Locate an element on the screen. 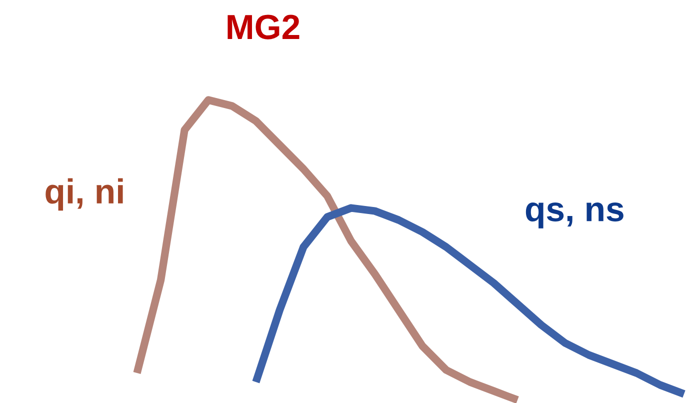  chart-title: MG2 is located at coordinates (264, 27).